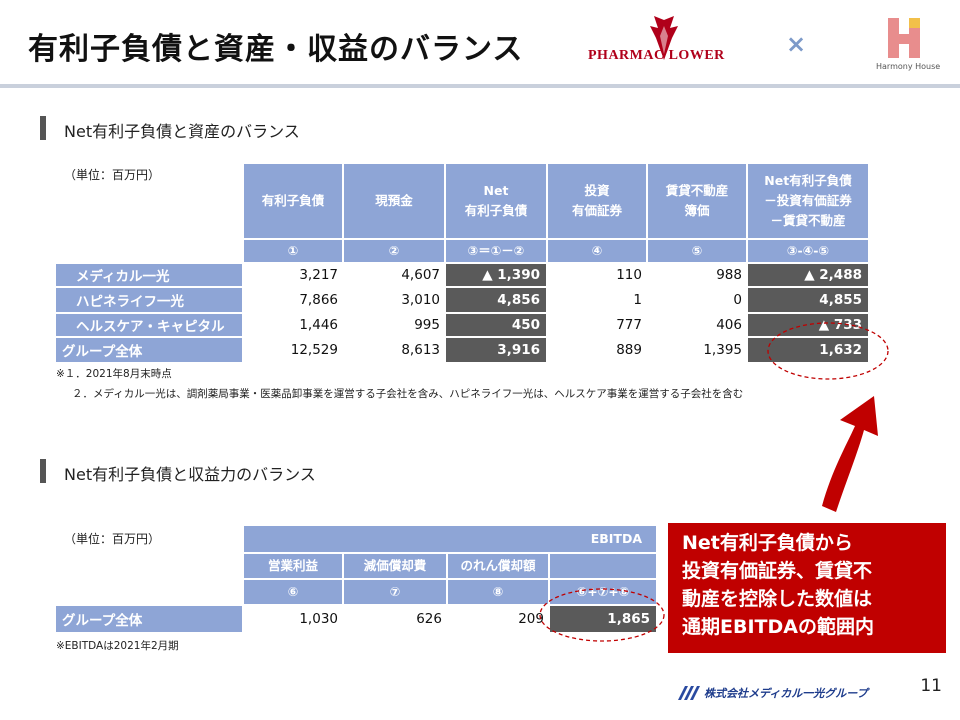 This screenshot has height=720, width=960. Describe the element at coordinates (496, 251) in the screenshot. I see `table1-key-3: ③＝①－②` at that location.